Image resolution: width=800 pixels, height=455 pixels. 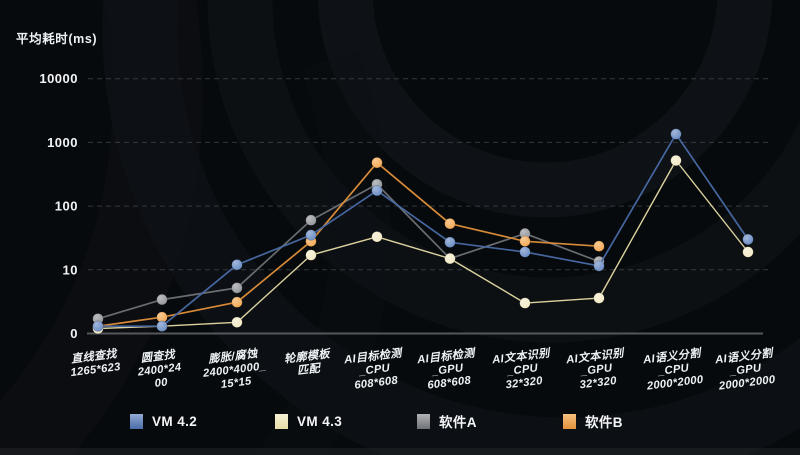 I want to click on svg-text: 膨胀/腐蚀2400*4000_15*15, so click(x=234, y=369).